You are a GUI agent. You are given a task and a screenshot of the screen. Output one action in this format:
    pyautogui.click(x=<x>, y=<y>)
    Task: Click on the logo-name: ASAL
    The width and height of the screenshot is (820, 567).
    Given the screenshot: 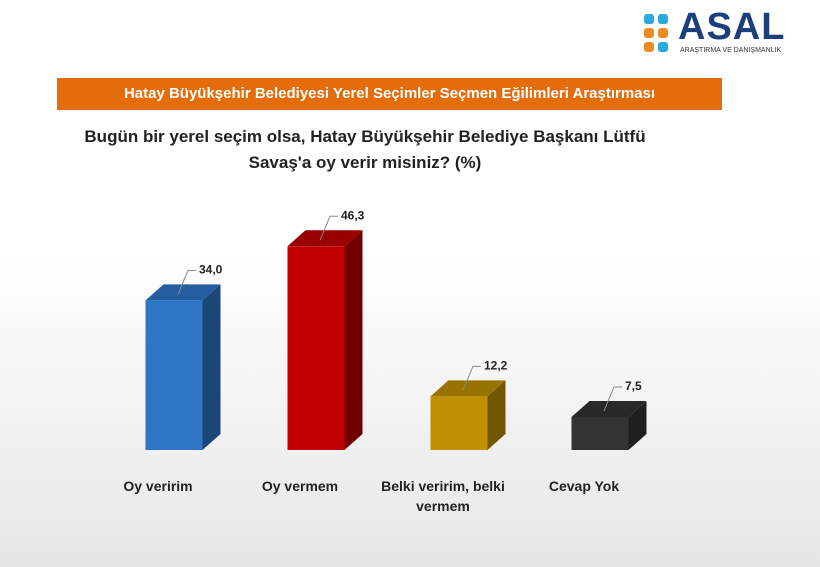 What is the action you would take?
    pyautogui.click(x=732, y=27)
    